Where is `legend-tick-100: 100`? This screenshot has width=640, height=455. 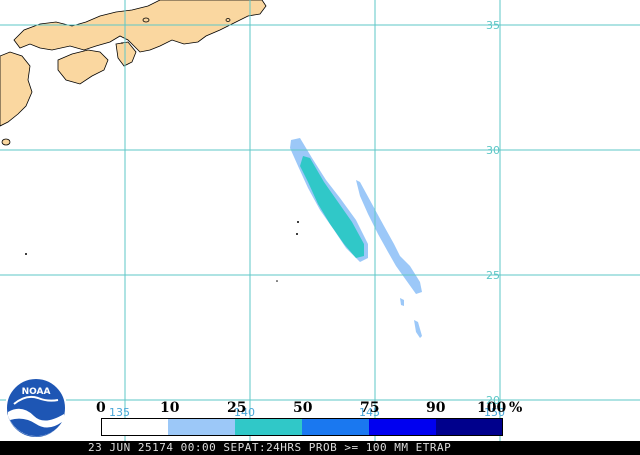
legend-tick-100: 100 is located at coordinates (492, 408).